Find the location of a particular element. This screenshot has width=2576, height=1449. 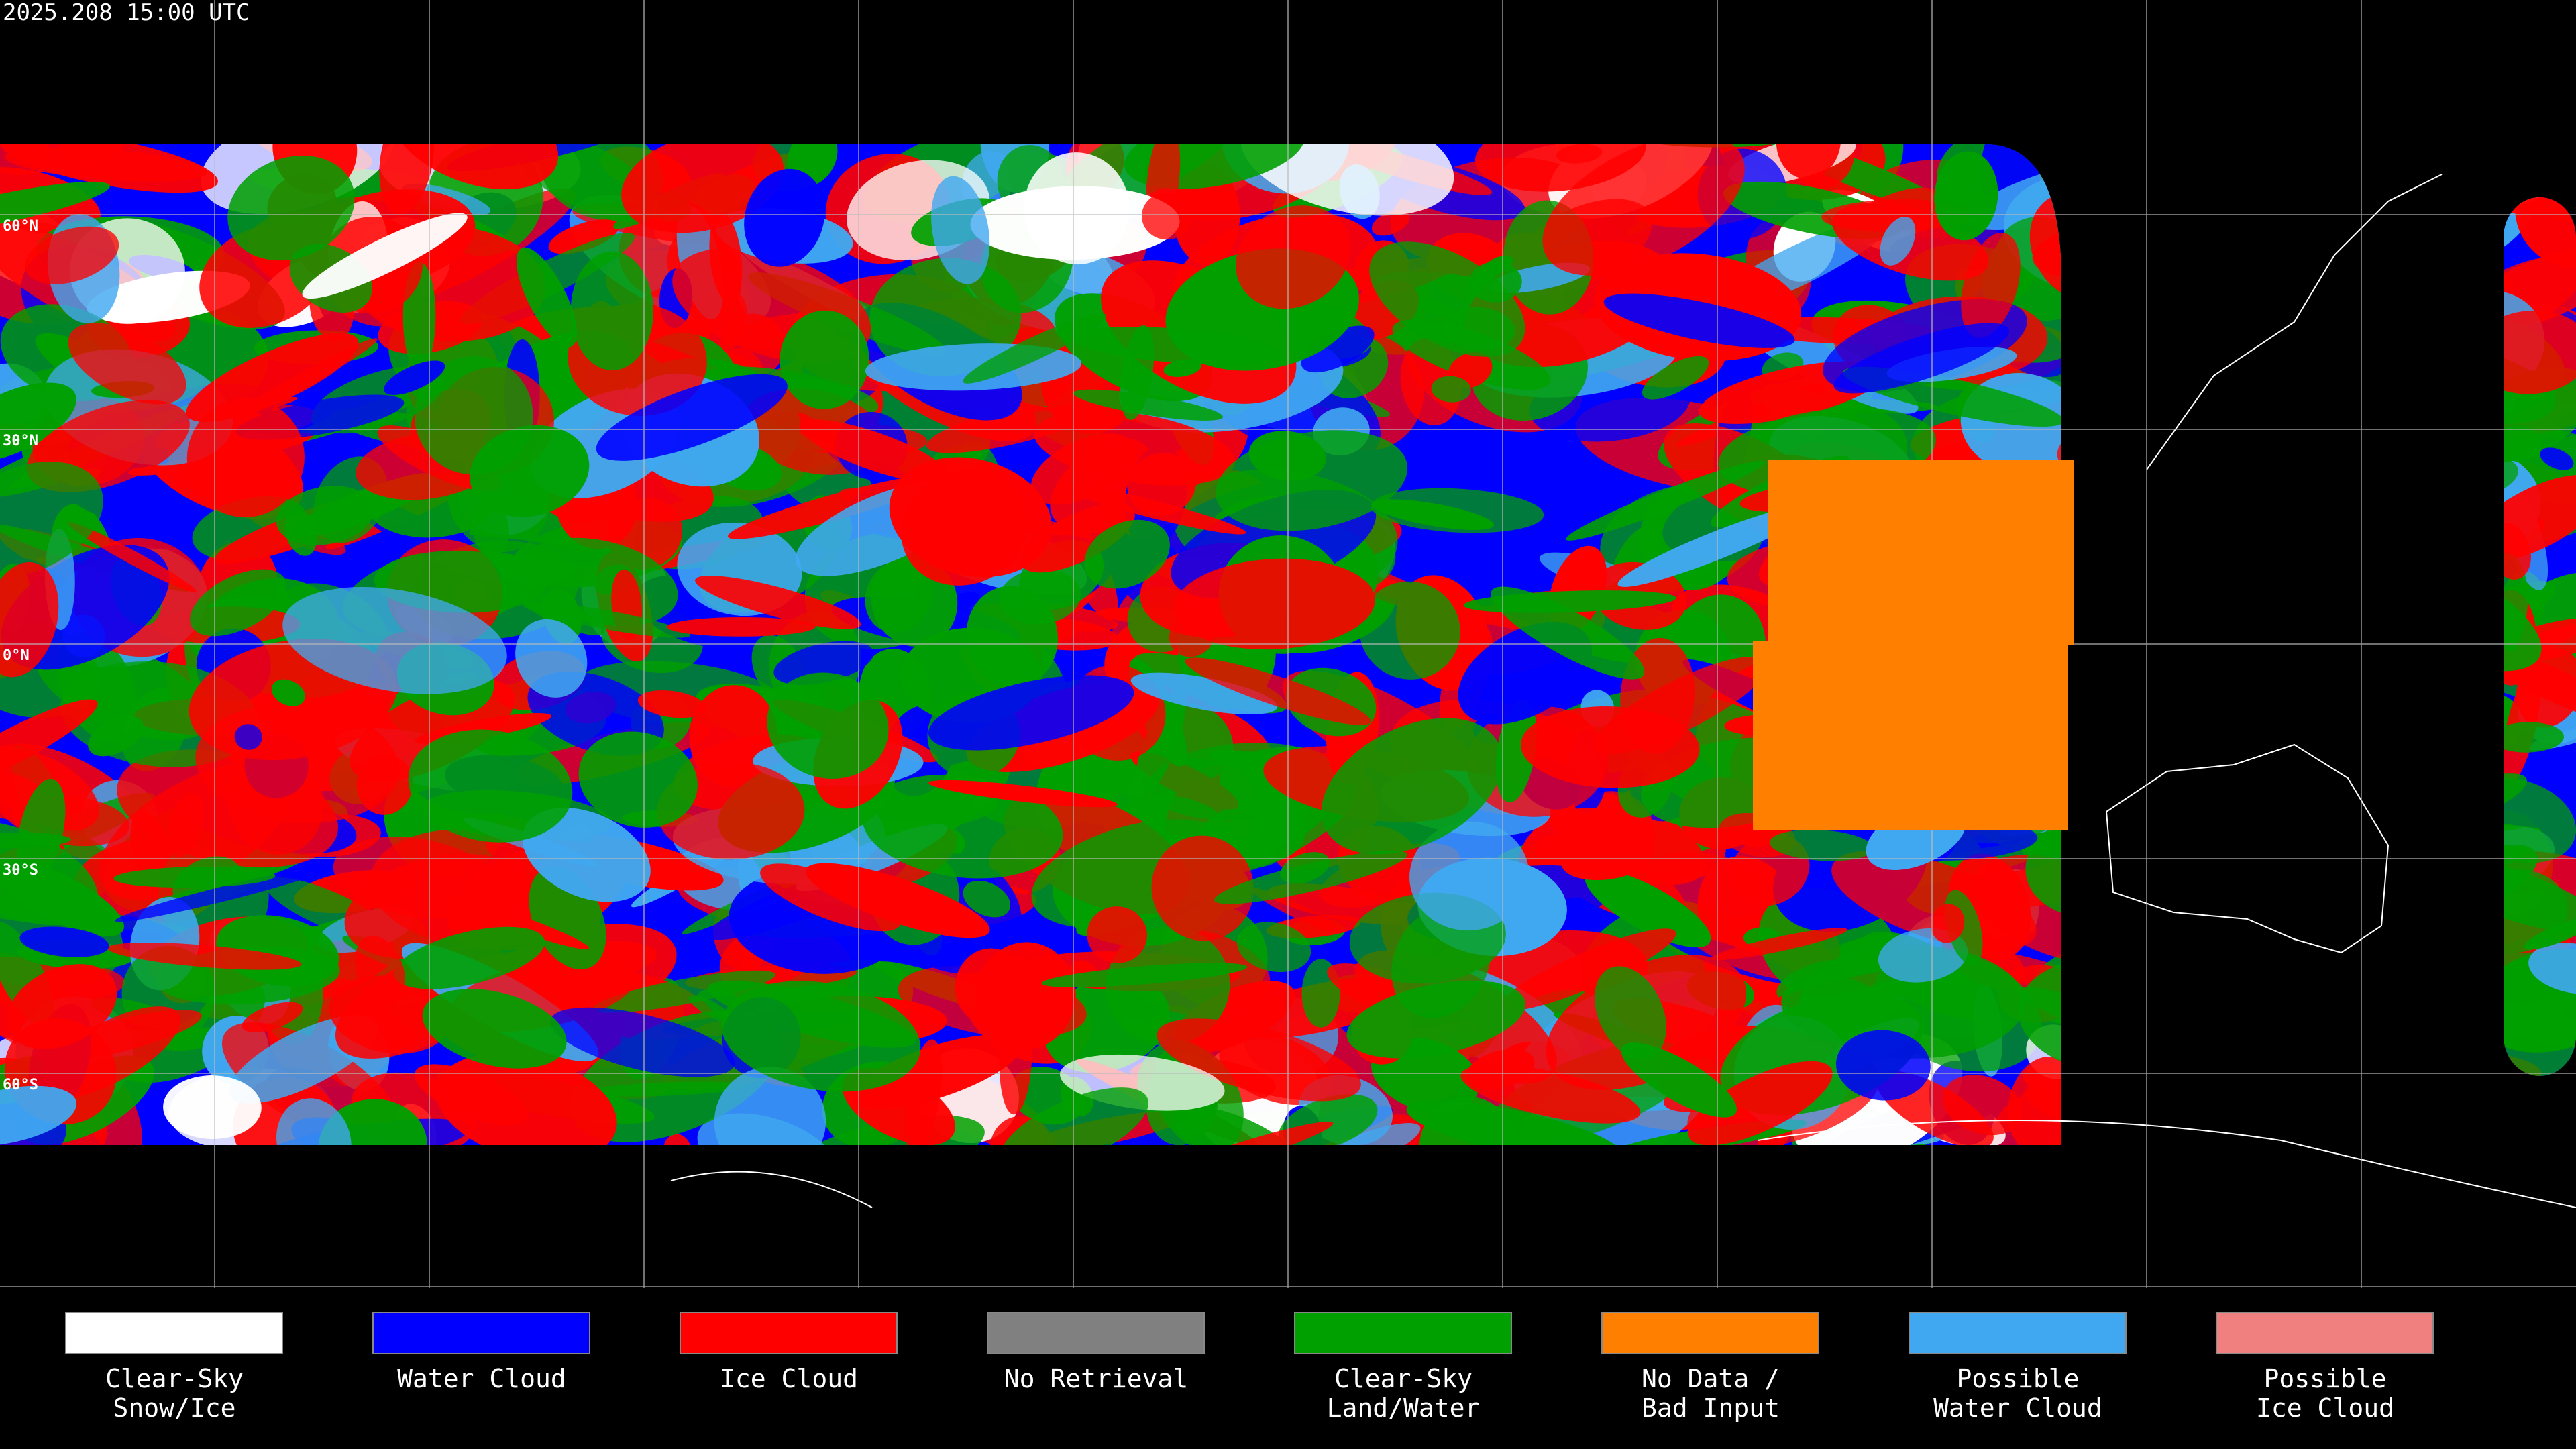

latitude-label: 30°S is located at coordinates (20, 870).